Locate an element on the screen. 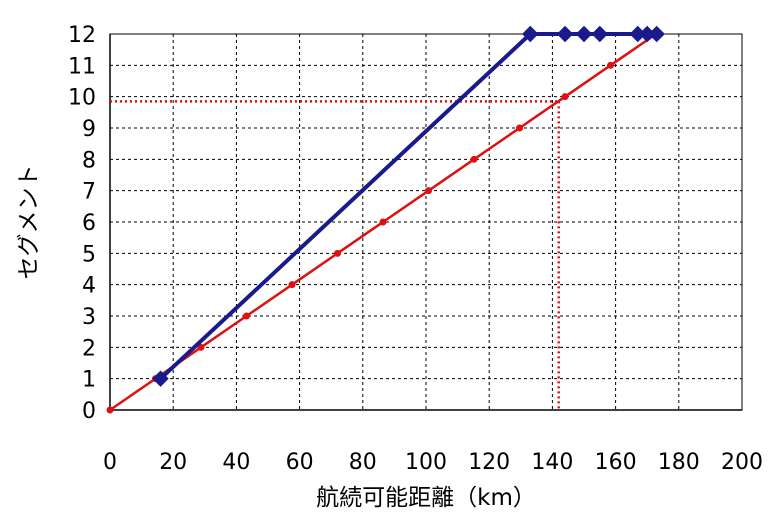 The width and height of the screenshot is (772, 513). y-tick-label: 3 is located at coordinates (89, 317).